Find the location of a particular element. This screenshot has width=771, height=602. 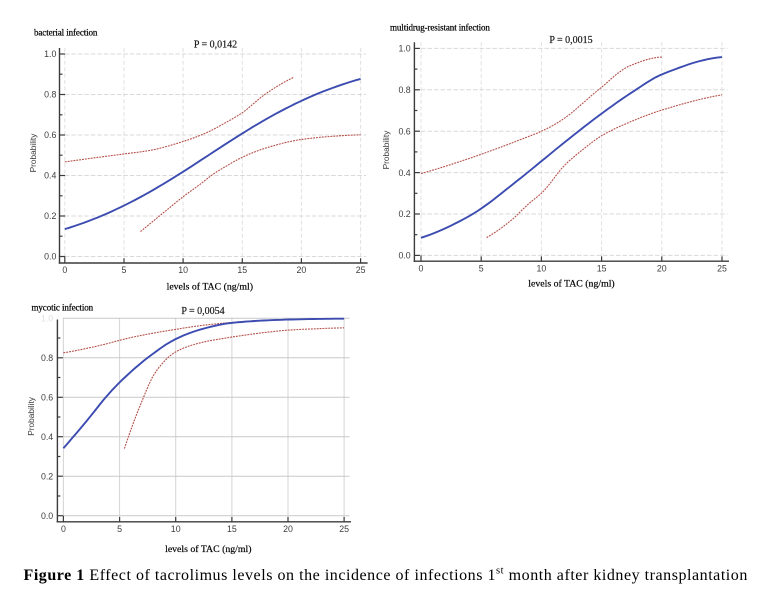

svg-text: mycotic infection is located at coordinates (63, 308).